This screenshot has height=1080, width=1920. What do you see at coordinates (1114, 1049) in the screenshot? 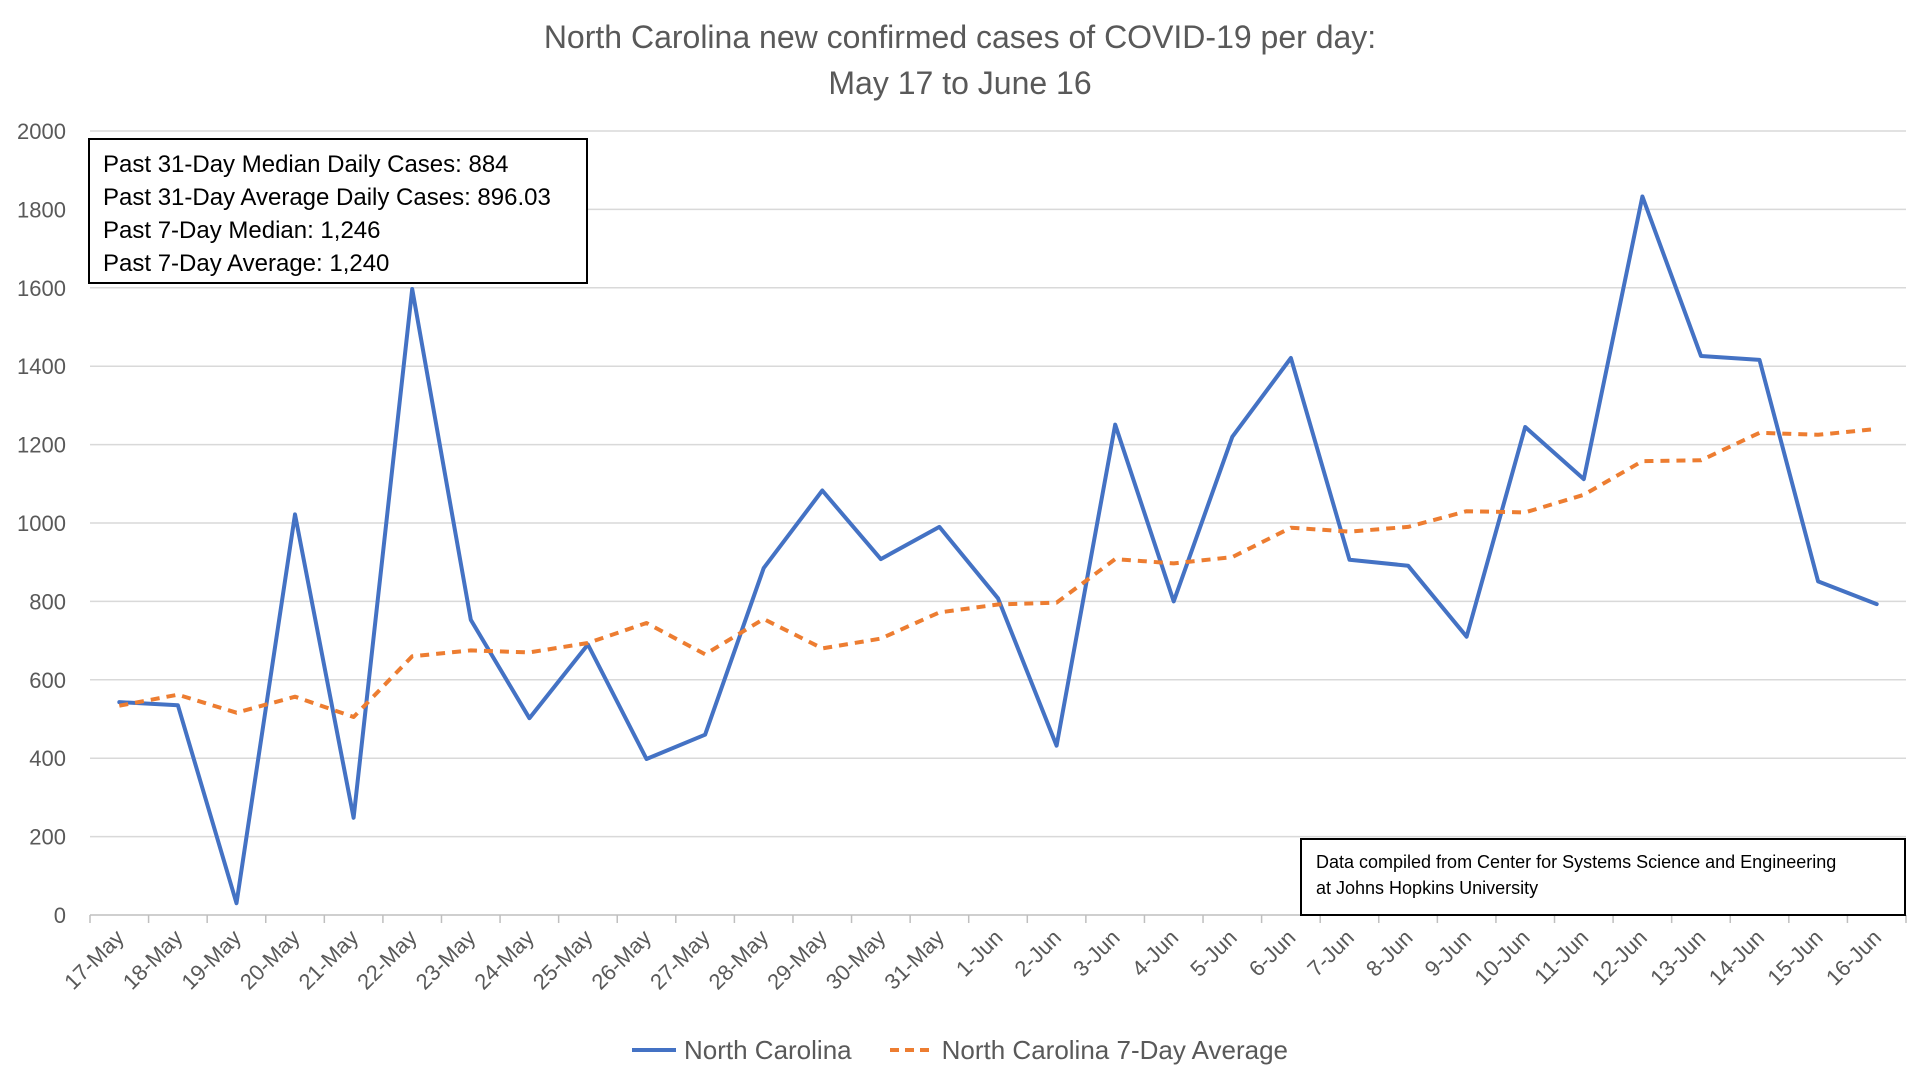
I see `legend-label-7-day-average: North Carolina 7-Day Average` at bounding box center [1114, 1049].